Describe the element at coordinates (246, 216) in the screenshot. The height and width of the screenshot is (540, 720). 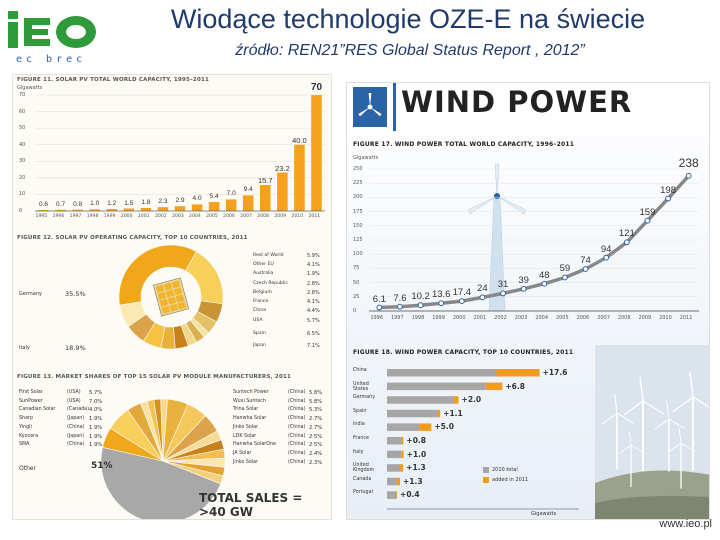
I see `fig11-year-label: 2007` at that location.